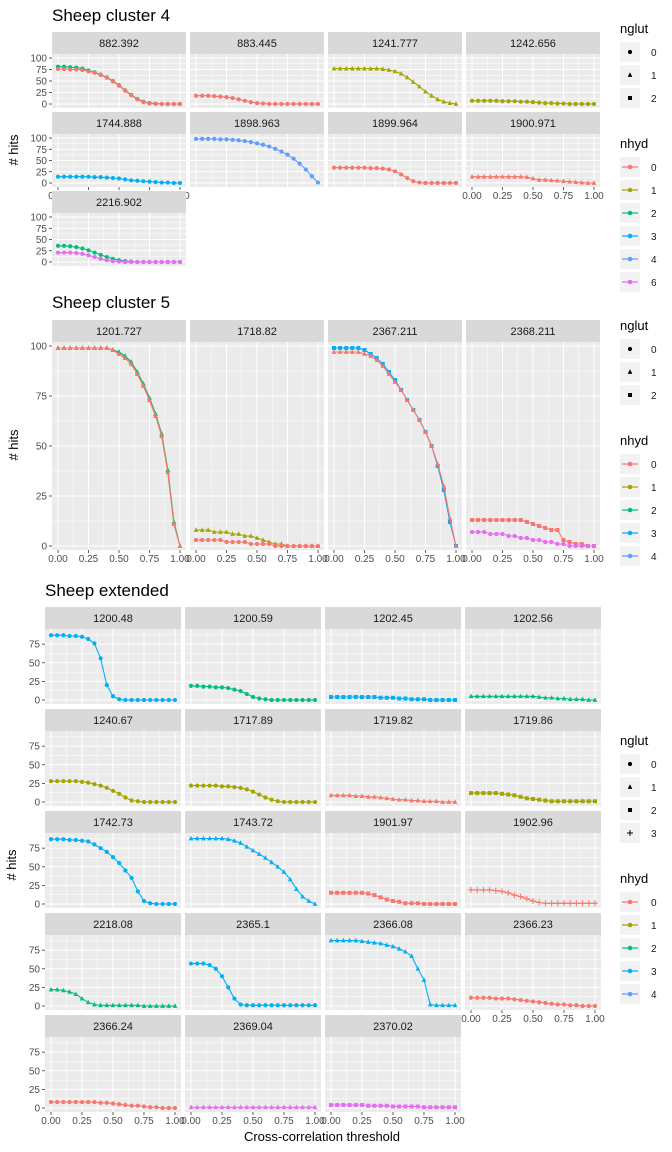 The width and height of the screenshot is (672, 1152). What do you see at coordinates (38, 218) in the screenshot?
I see `y-tick-label: 100` at bounding box center [38, 218].